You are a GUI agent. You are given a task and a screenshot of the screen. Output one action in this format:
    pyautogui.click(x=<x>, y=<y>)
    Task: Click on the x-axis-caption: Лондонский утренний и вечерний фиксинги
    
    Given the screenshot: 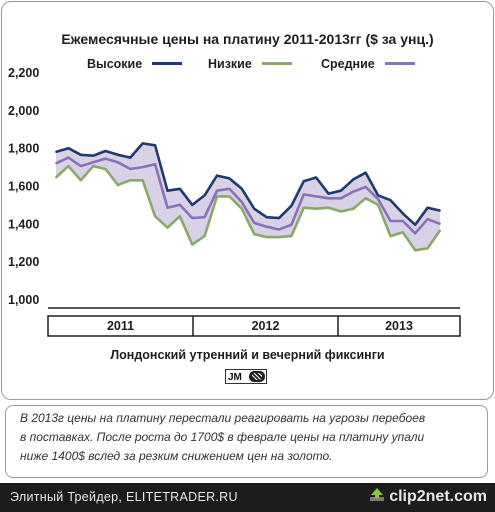 What is the action you would take?
    pyautogui.click(x=247, y=355)
    